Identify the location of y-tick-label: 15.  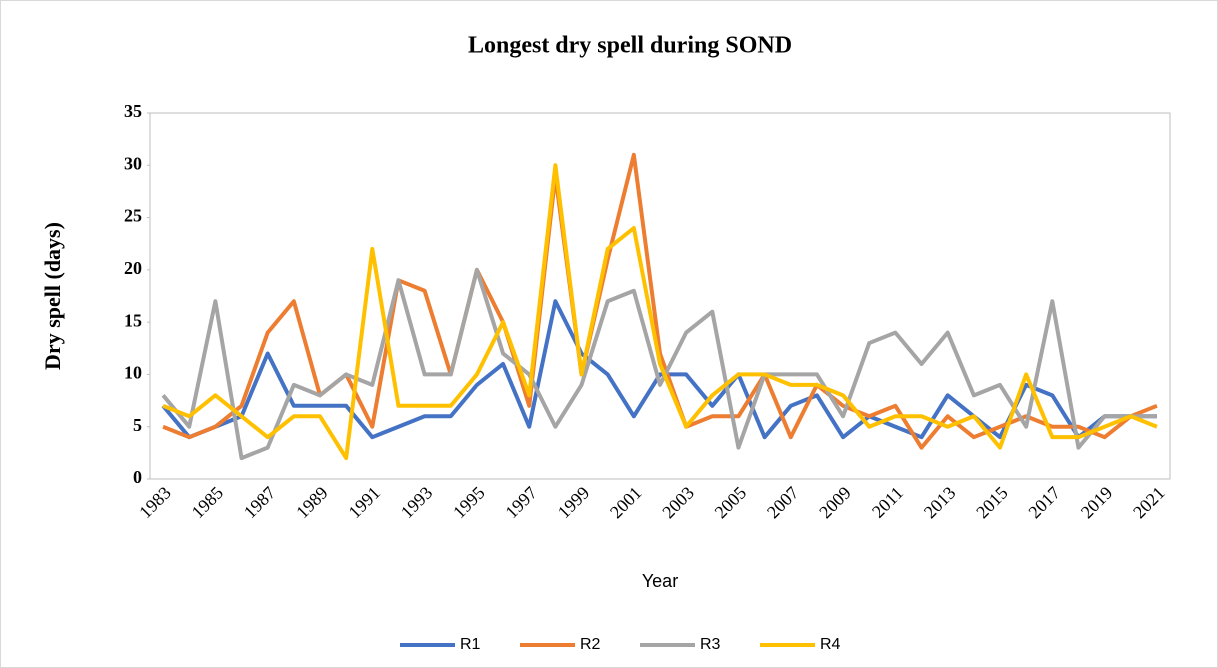
(133, 320).